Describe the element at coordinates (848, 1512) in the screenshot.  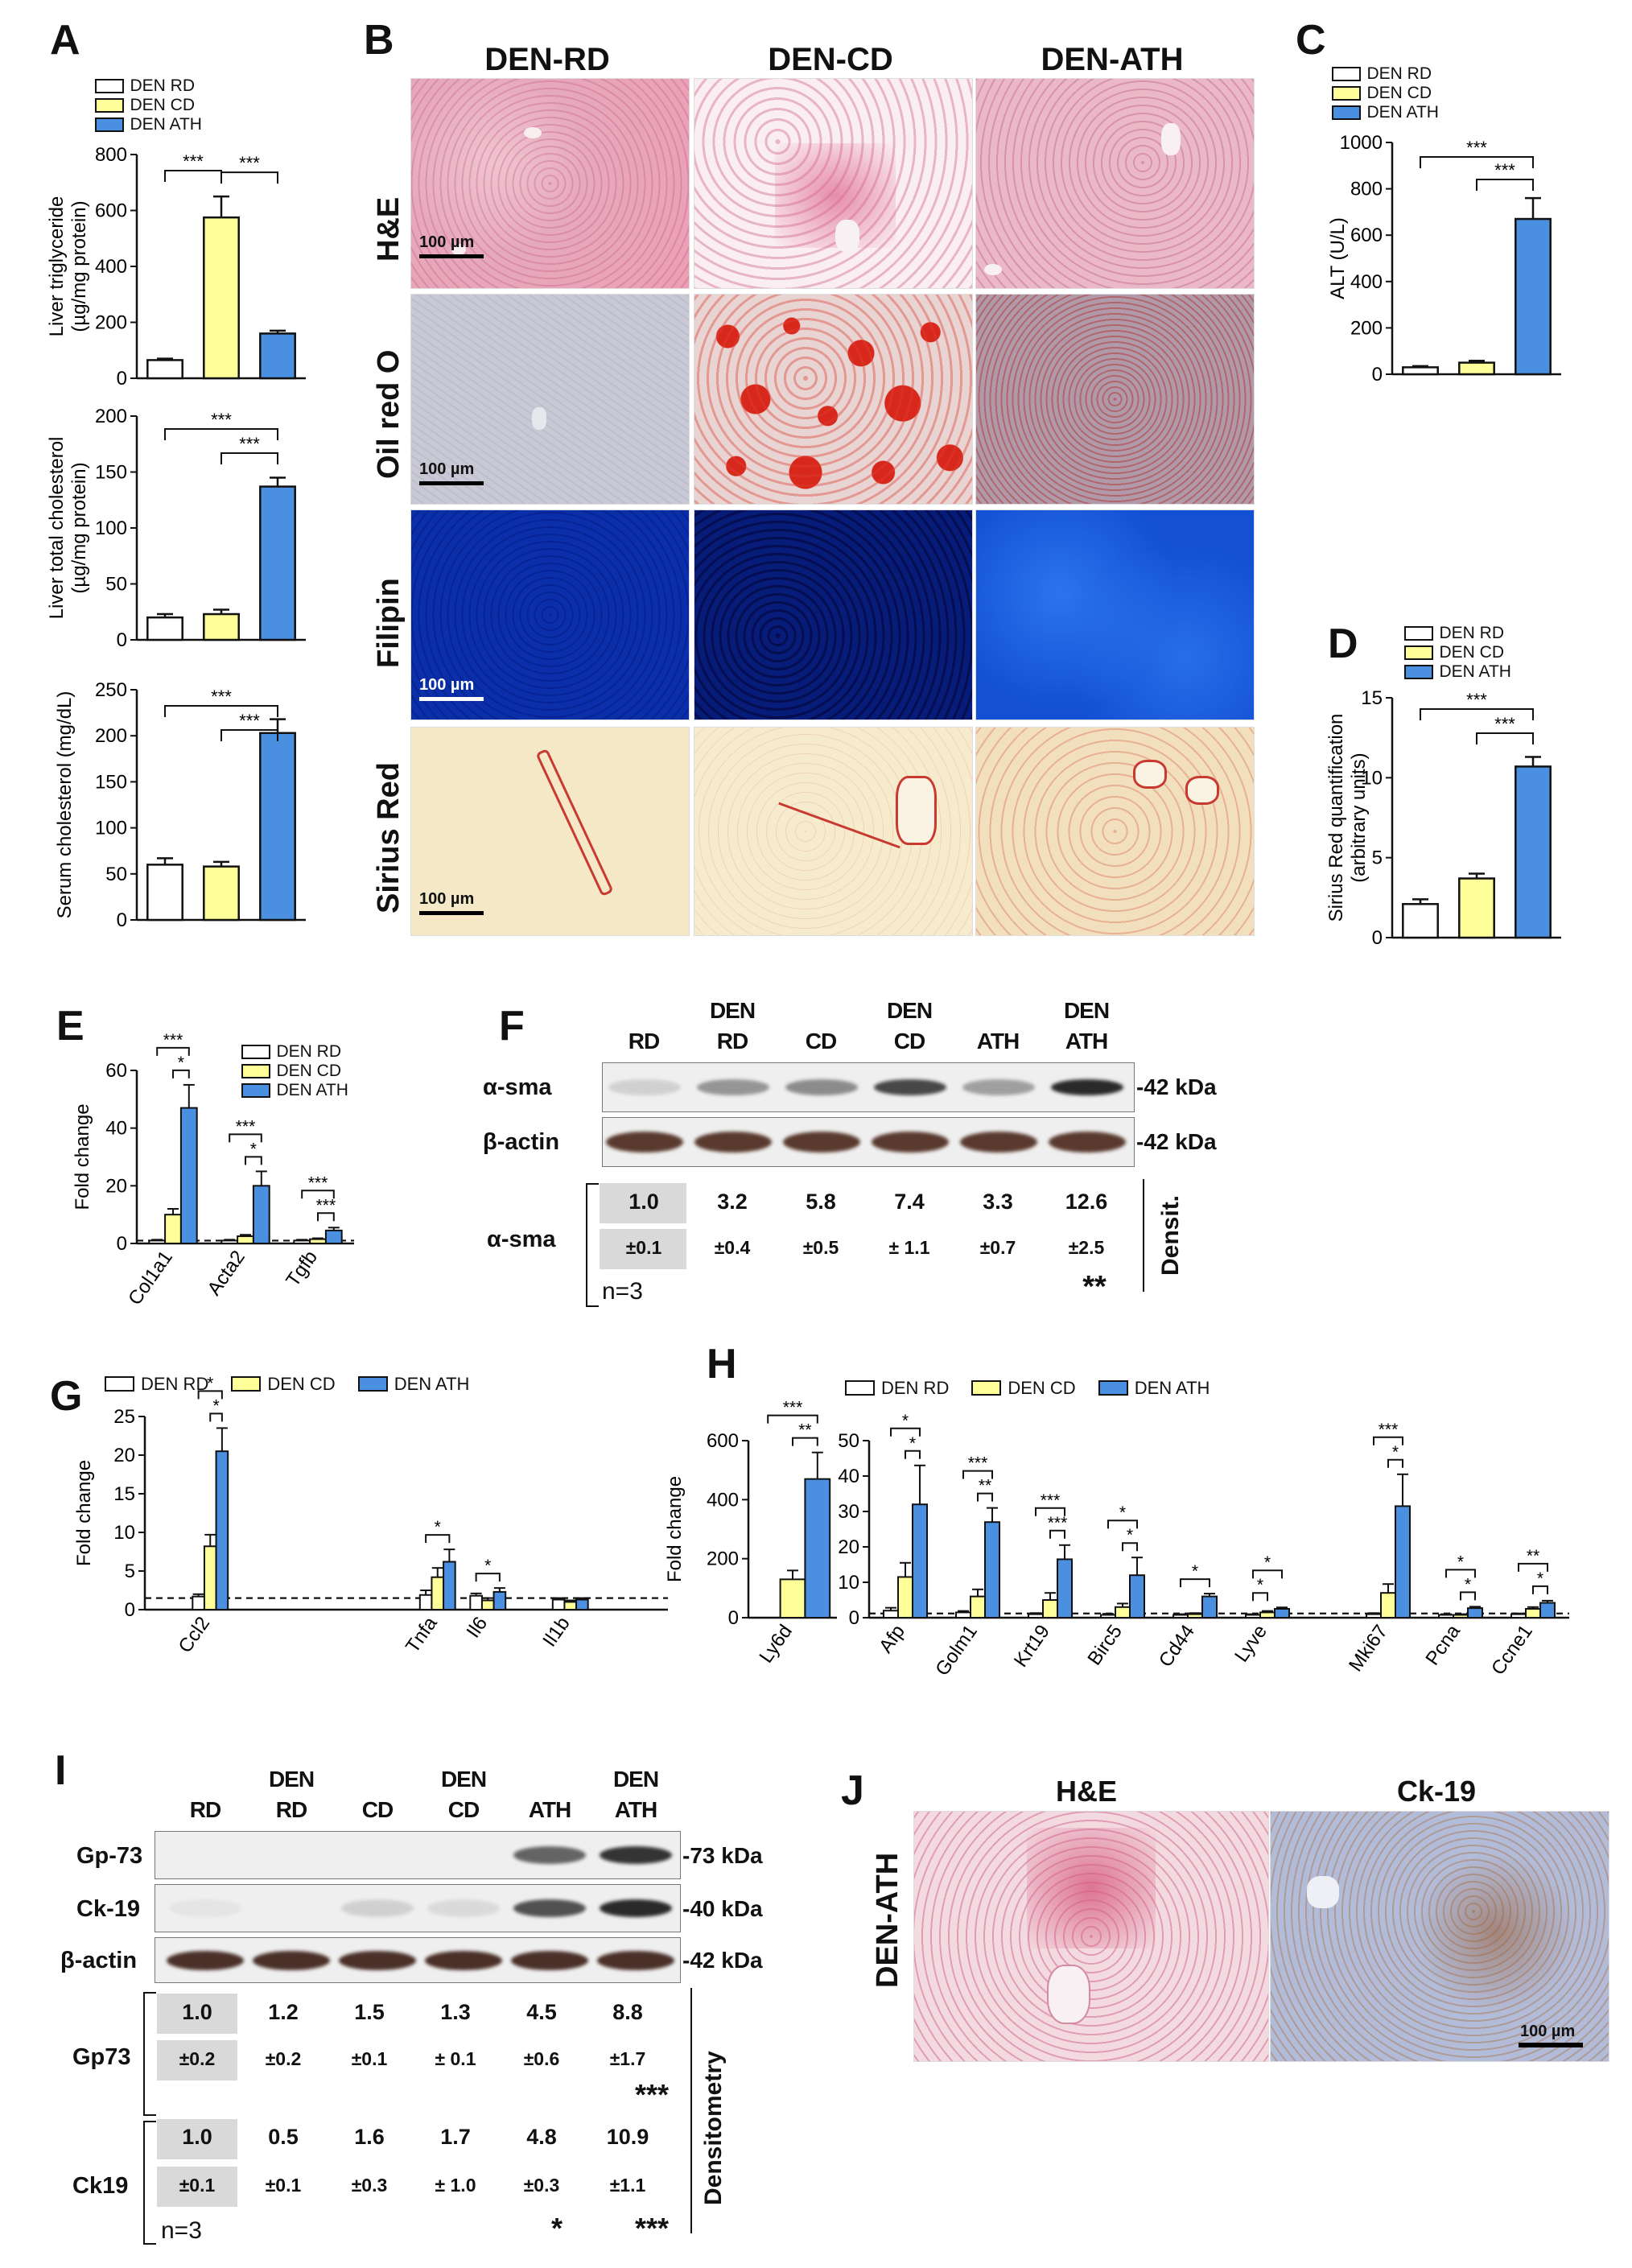
I see `y-tick-label: 30` at that location.